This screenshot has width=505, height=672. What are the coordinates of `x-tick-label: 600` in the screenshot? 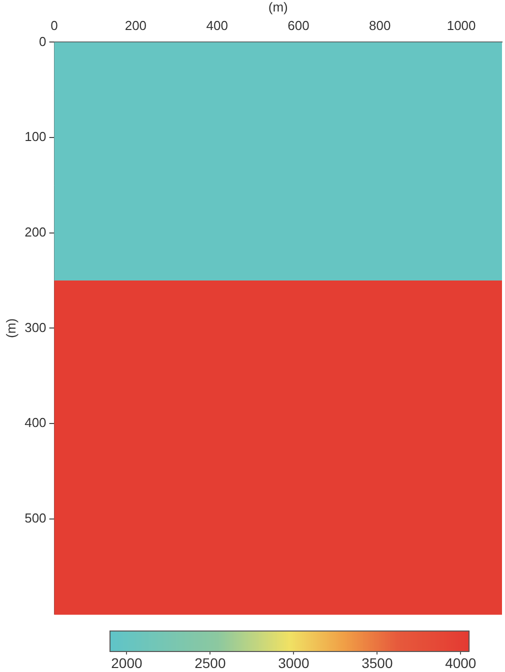 It's located at (299, 25).